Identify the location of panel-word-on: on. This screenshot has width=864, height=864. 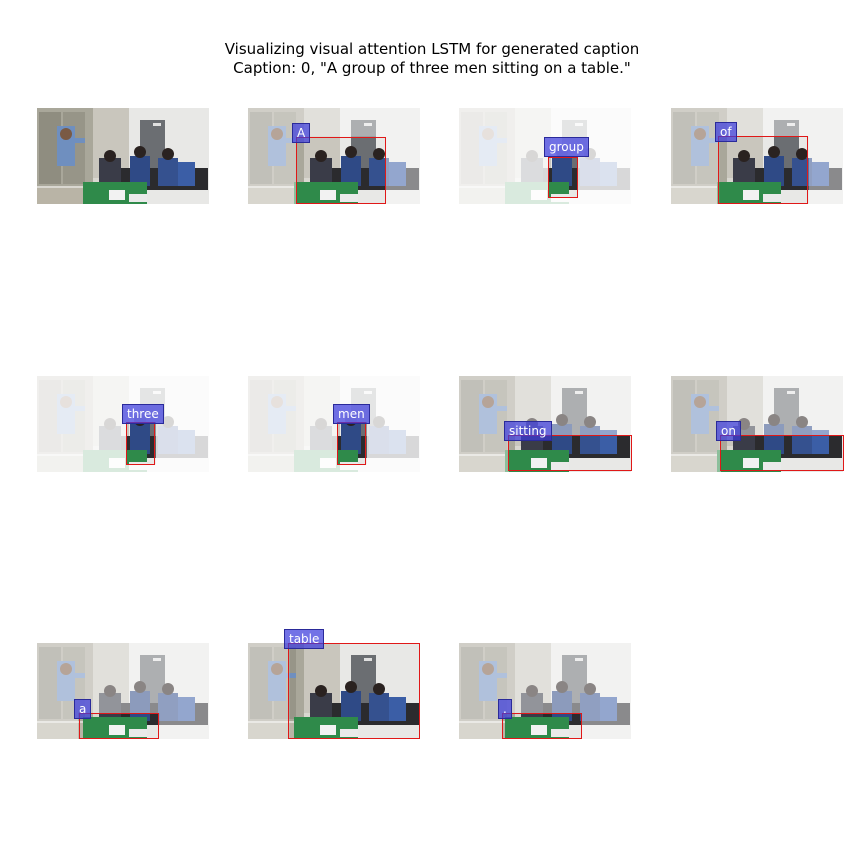
(757, 424).